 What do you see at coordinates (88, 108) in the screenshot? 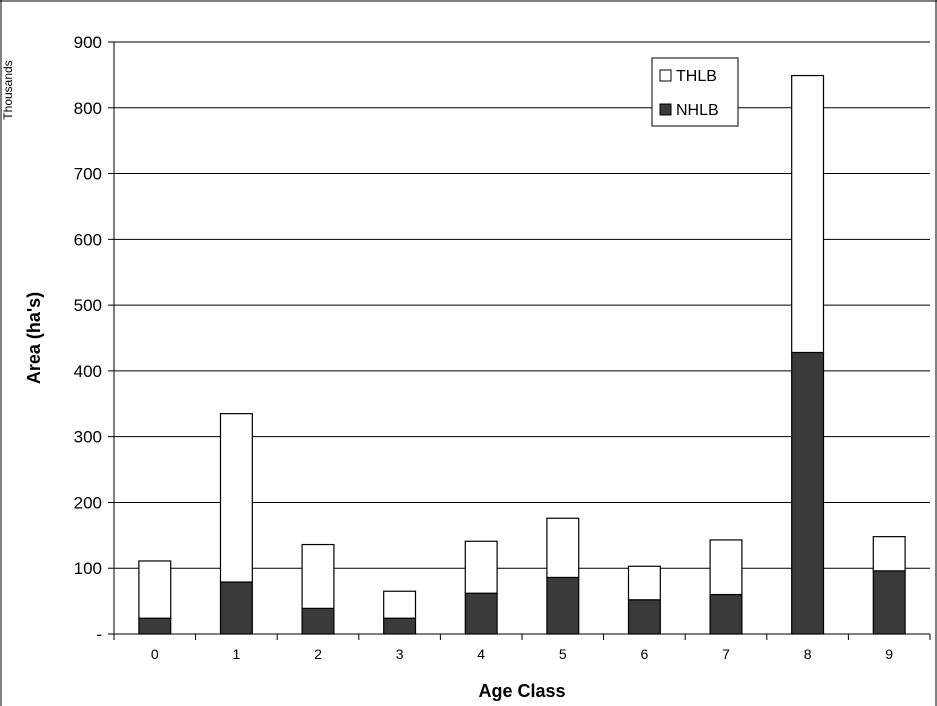
I see `y-tick-label: 800` at bounding box center [88, 108].